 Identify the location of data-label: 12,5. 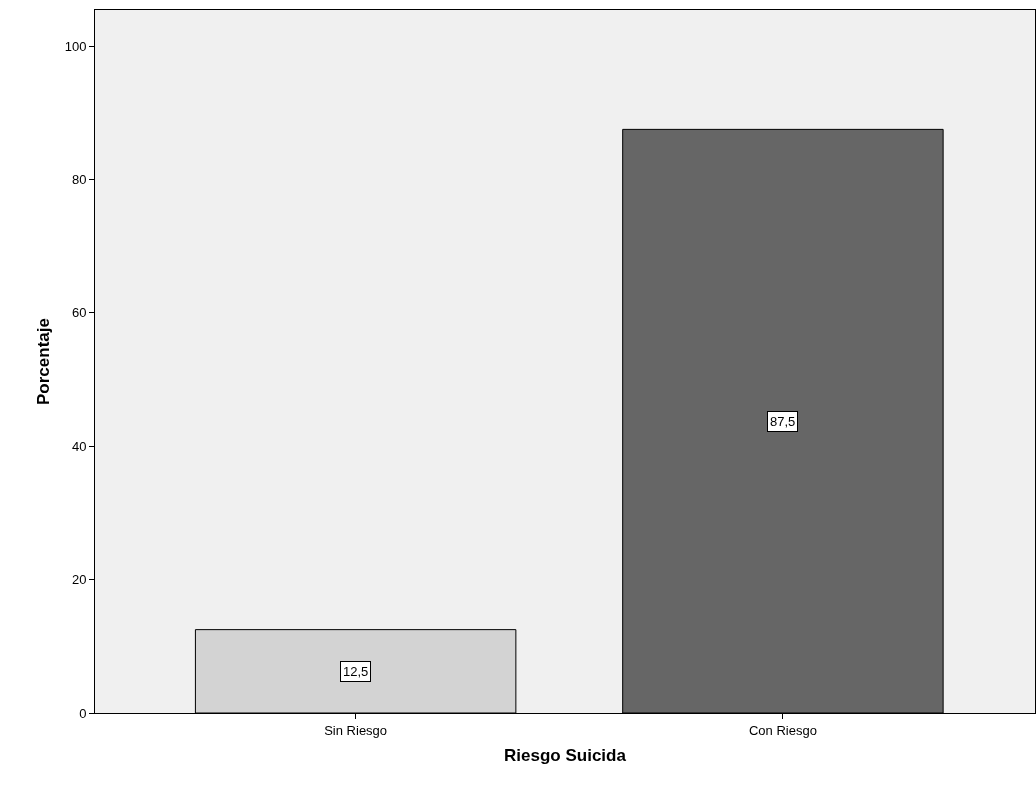
(356, 671).